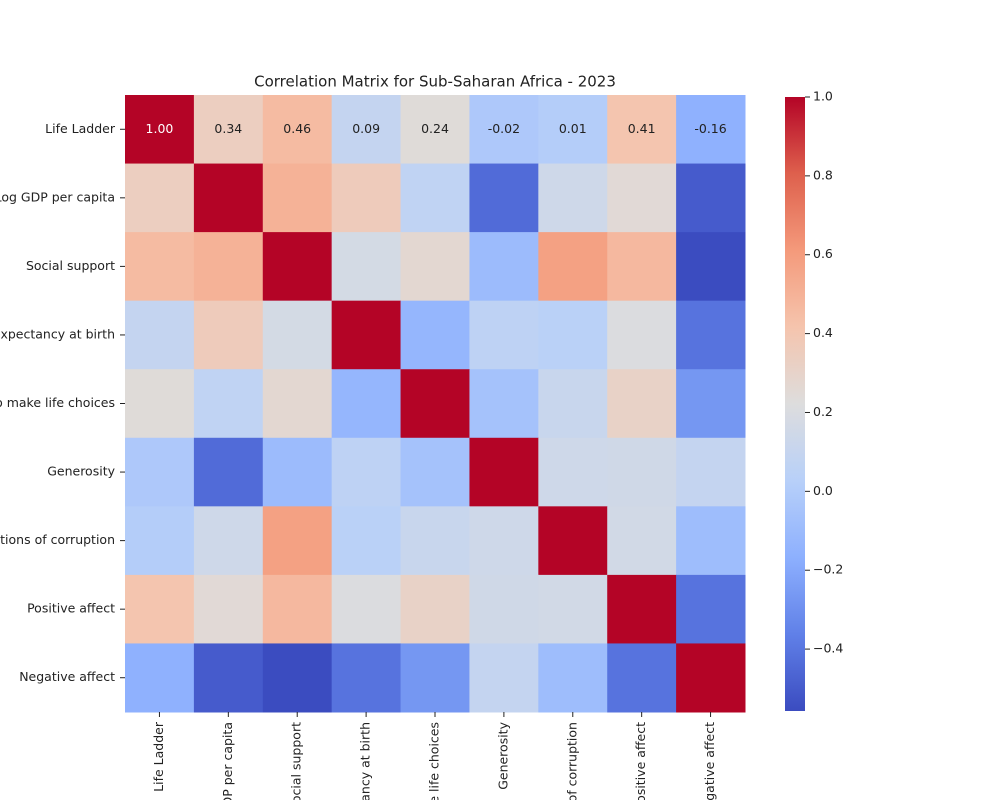  Describe the element at coordinates (502, 755) in the screenshot. I see `x-tick-label: Generosity` at that location.